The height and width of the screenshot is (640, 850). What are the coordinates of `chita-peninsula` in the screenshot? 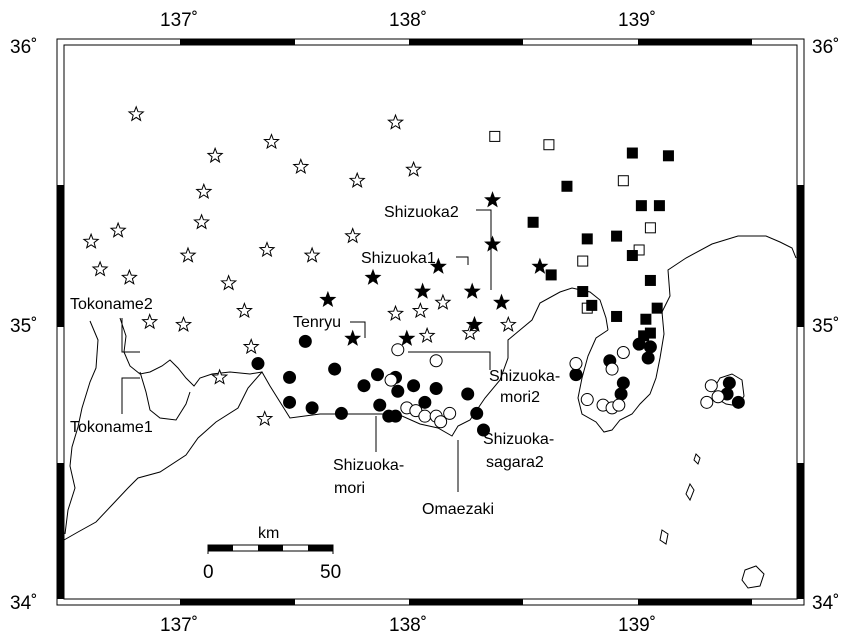 It's located at (165, 396).